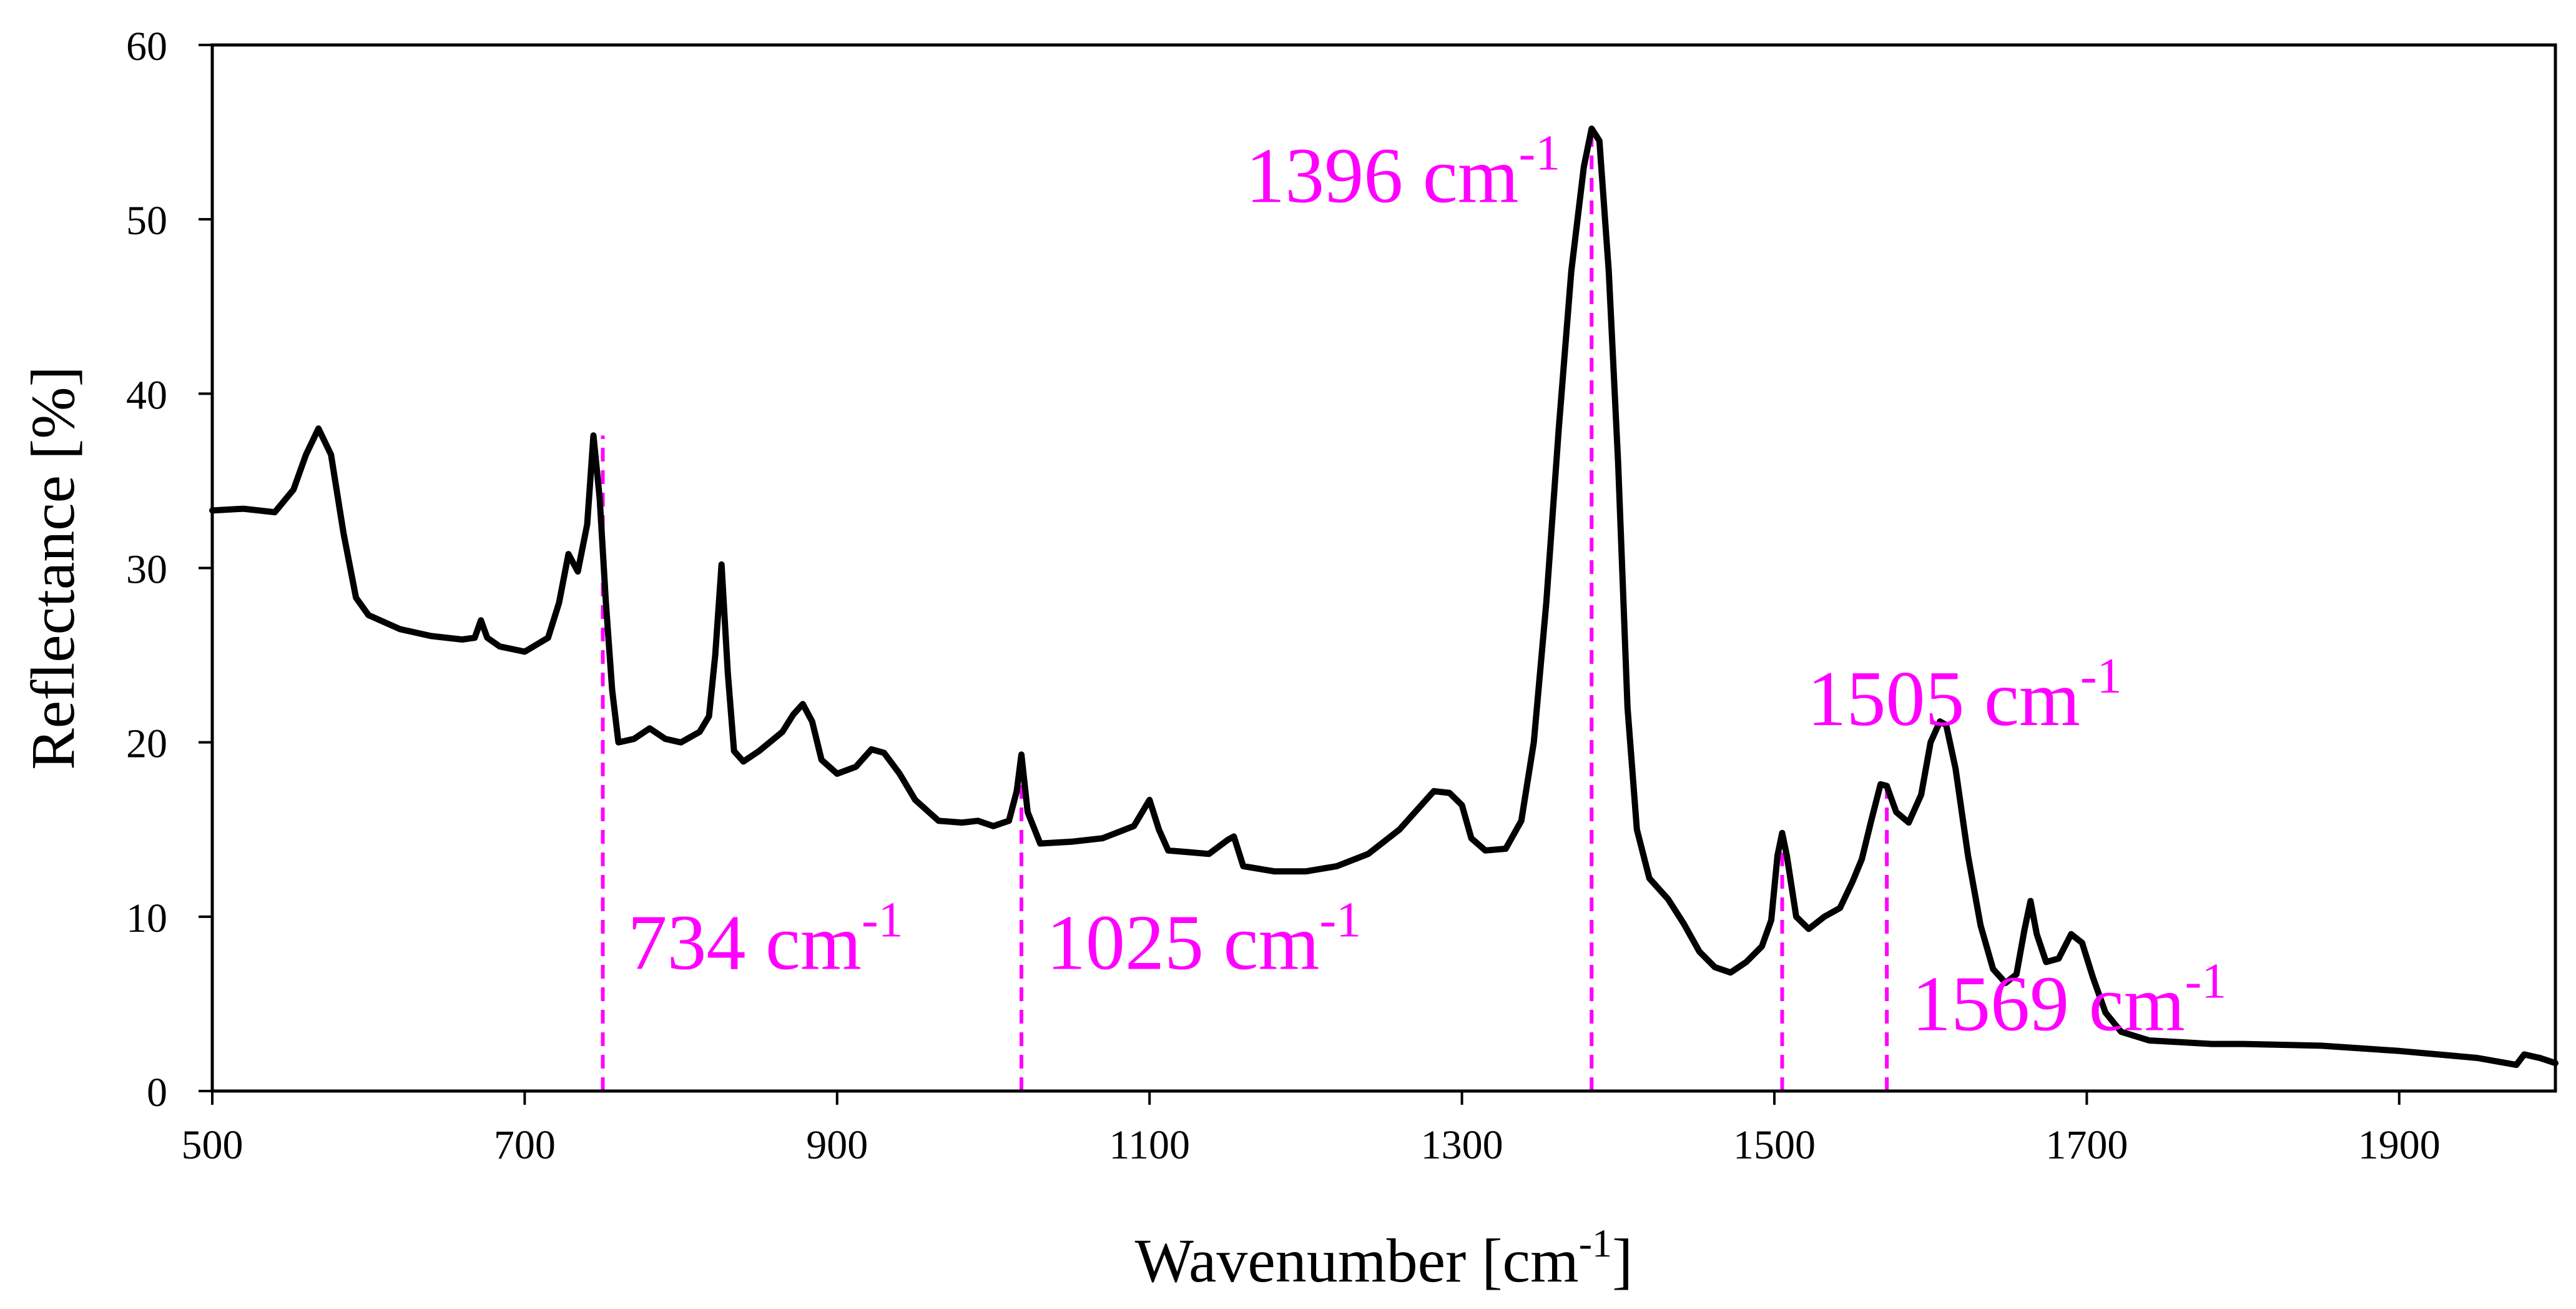 Image resolution: width=2576 pixels, height=1309 pixels. Describe the element at coordinates (1595, 1243) in the screenshot. I see `x-axis-title-superscript: -1` at that location.